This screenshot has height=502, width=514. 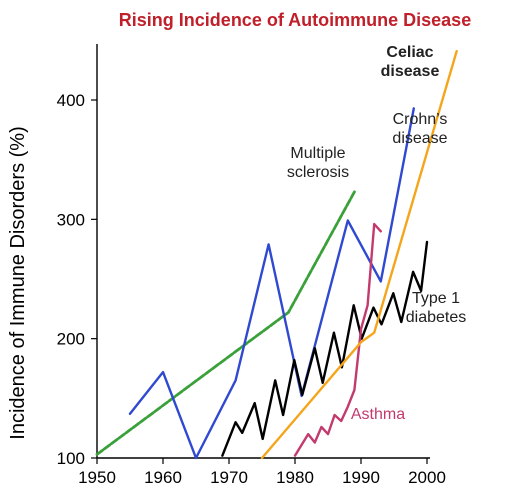 I want to click on type-1-diabetes-label: Type 1, so click(x=436, y=298).